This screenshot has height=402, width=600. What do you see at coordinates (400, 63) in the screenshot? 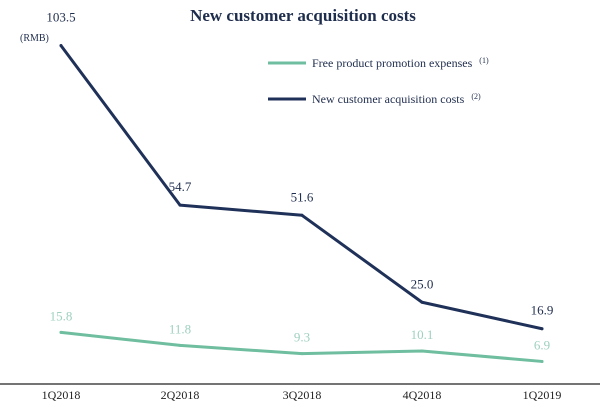
I see `legend-label-promo: Free product promotion expenses (1)` at bounding box center [400, 63].